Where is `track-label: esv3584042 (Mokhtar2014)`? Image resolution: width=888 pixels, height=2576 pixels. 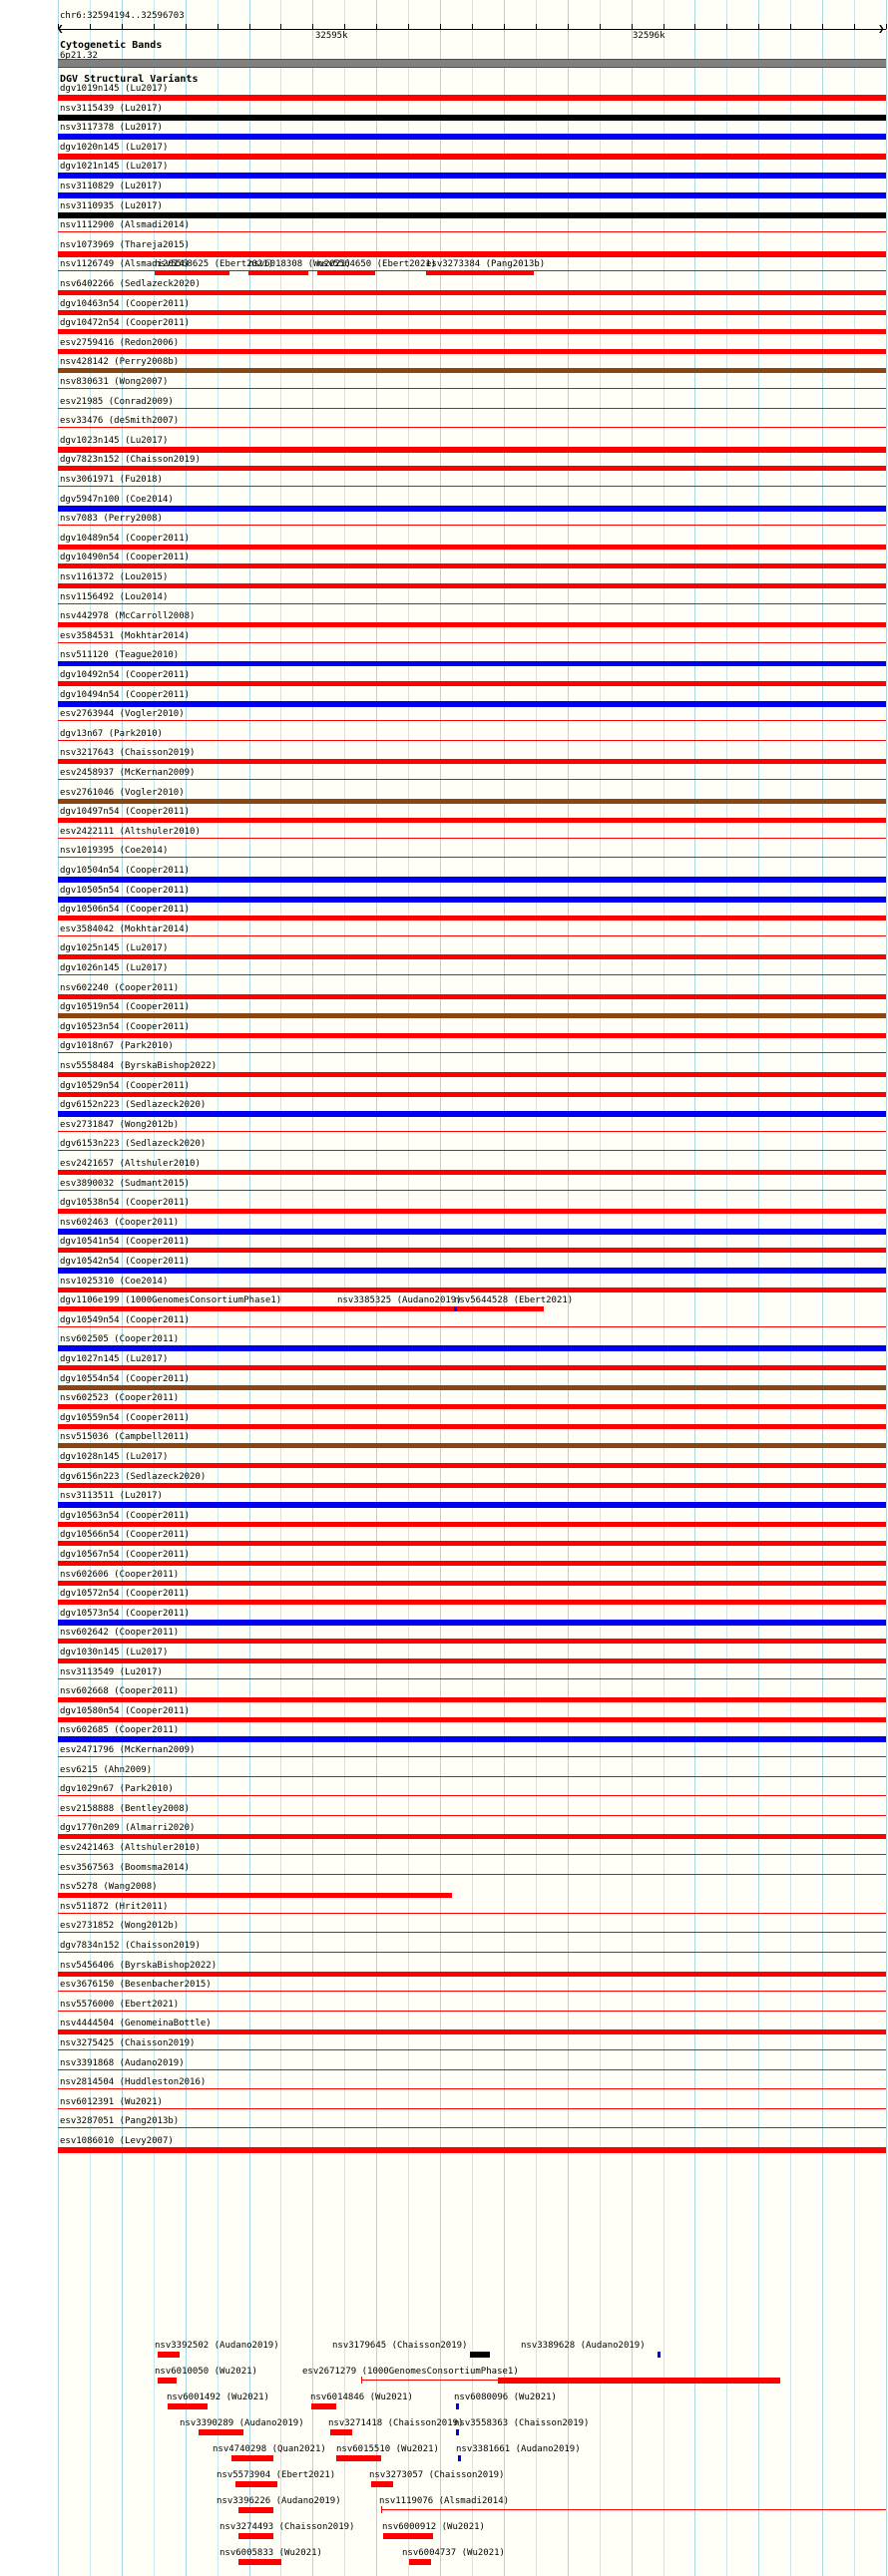
track-label: esv3584042 (Mokhtar2014) is located at coordinates (126, 929).